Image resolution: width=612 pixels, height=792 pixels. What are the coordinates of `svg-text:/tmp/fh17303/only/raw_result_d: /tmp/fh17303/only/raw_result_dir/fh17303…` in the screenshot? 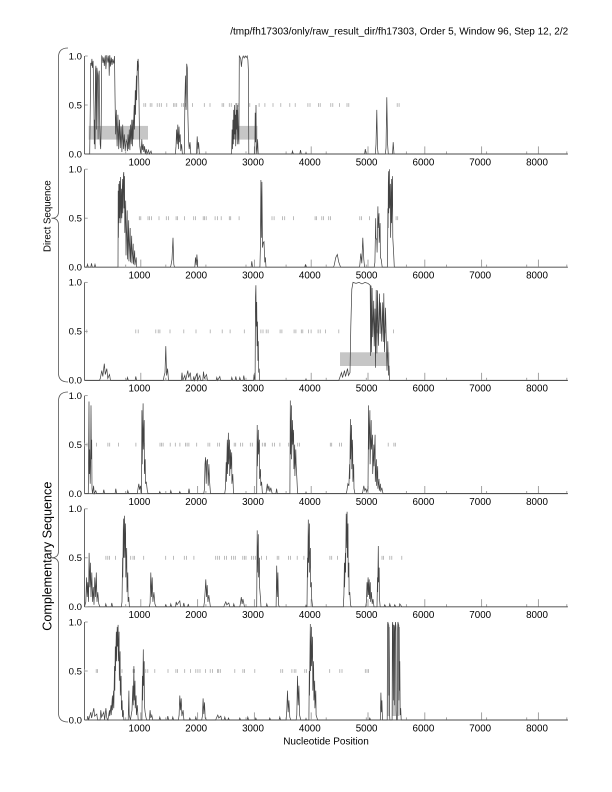 It's located at (399, 31).